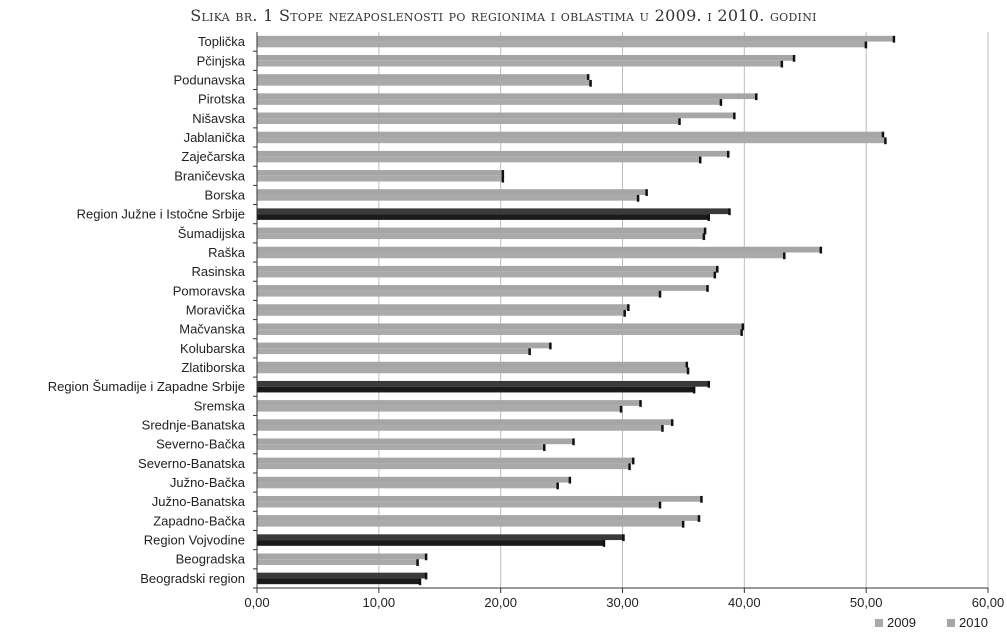 The image size is (1007, 644). What do you see at coordinates (210, 175) in the screenshot?
I see `category-label: Braničevska` at bounding box center [210, 175].